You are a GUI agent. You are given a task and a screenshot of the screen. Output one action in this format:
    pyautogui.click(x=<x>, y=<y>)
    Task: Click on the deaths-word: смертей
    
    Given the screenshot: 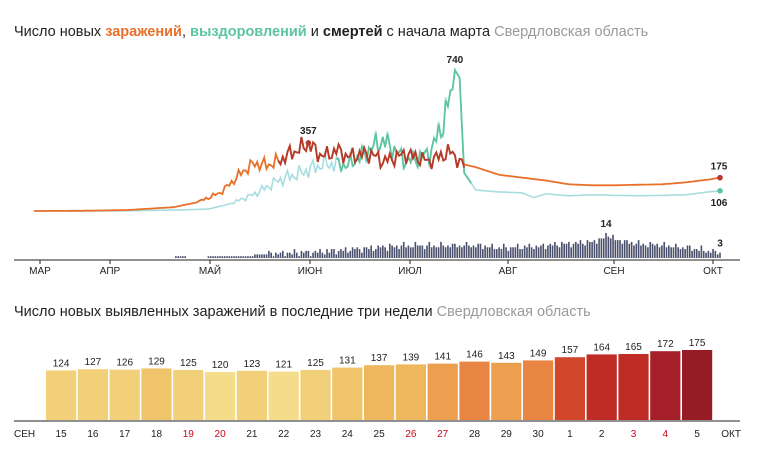 What is the action you would take?
    pyautogui.click(x=352, y=32)
    